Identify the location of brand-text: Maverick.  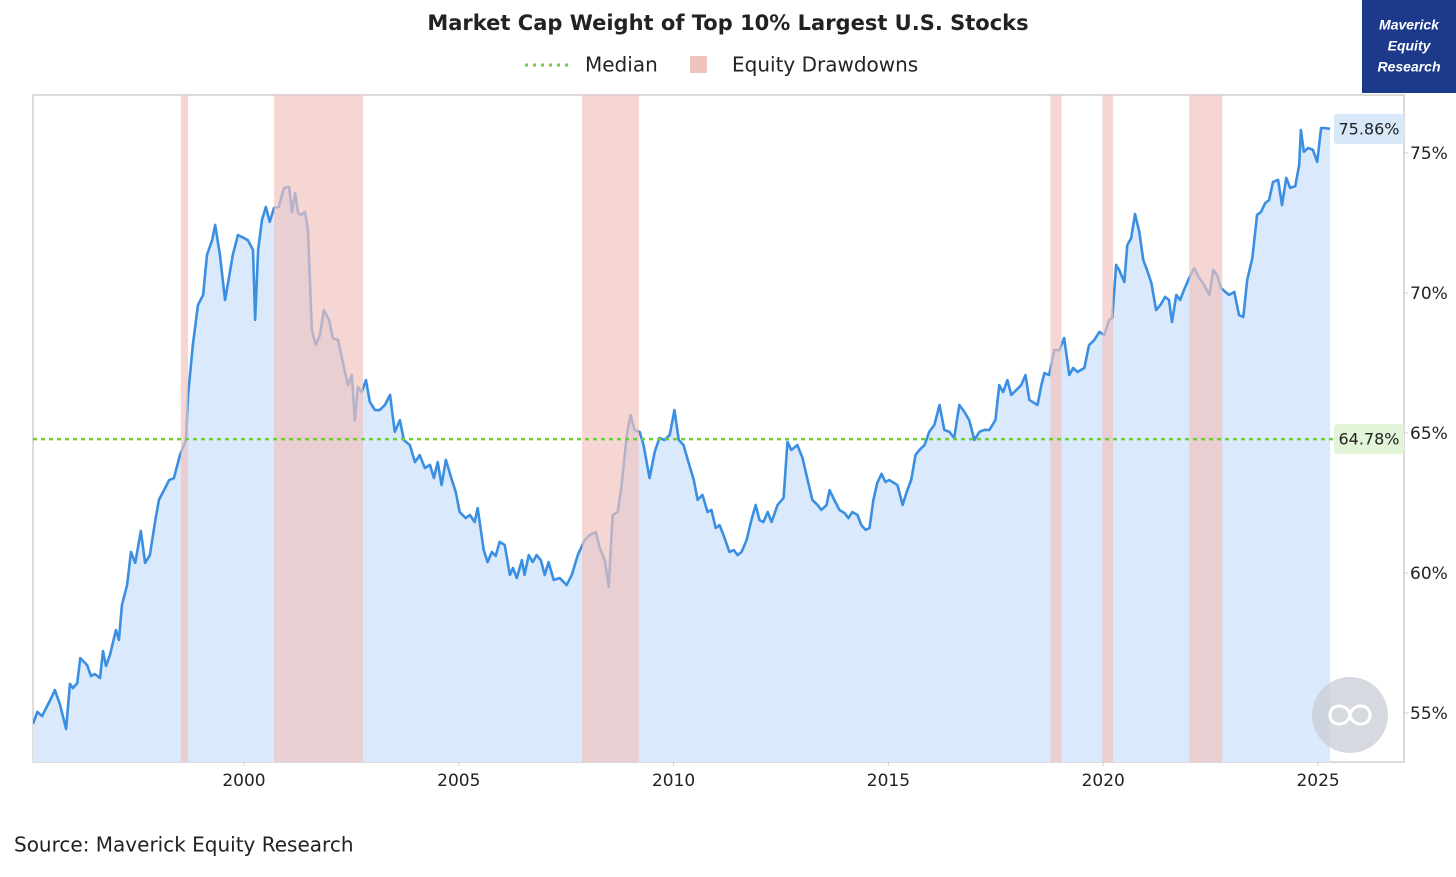
(1409, 25).